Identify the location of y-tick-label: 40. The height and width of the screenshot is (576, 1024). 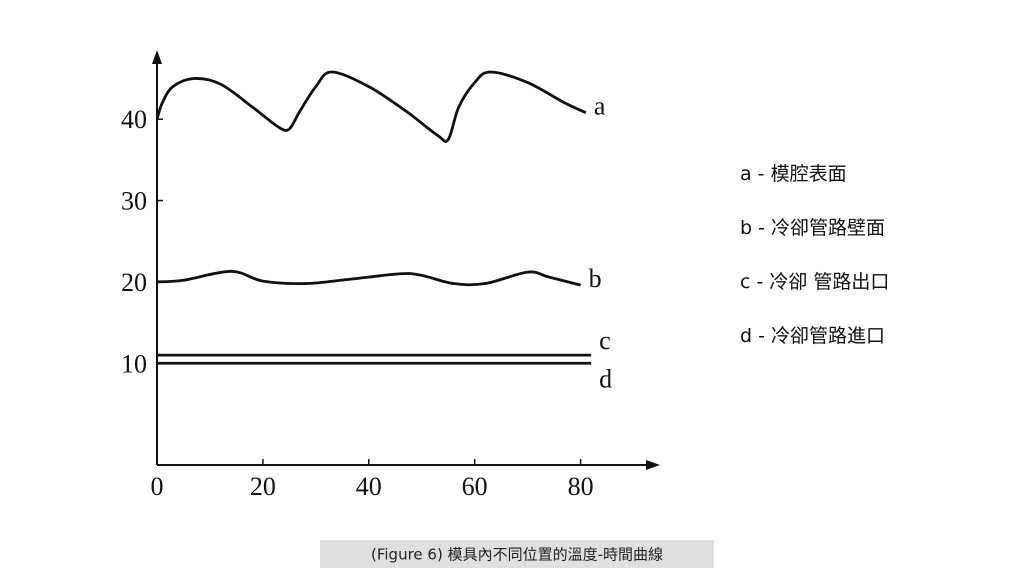
(134, 119).